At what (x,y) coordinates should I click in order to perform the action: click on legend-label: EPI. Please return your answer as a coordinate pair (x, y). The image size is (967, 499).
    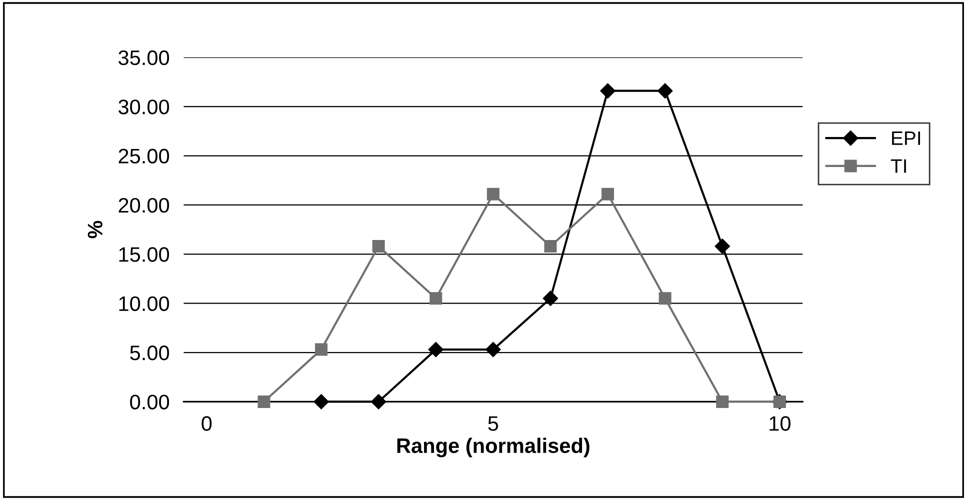
    Looking at the image, I should click on (906, 138).